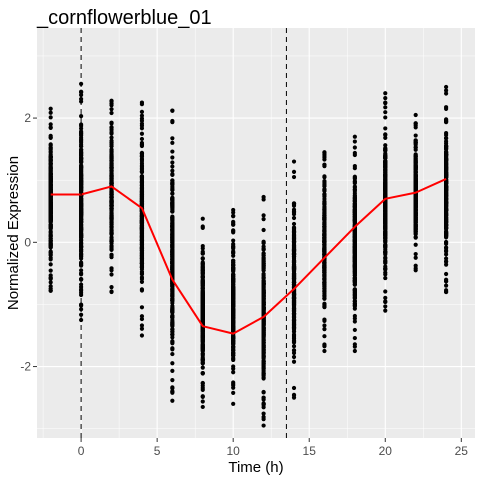 This screenshot has height=480, width=480. I want to click on point-column, so click(263, 311).